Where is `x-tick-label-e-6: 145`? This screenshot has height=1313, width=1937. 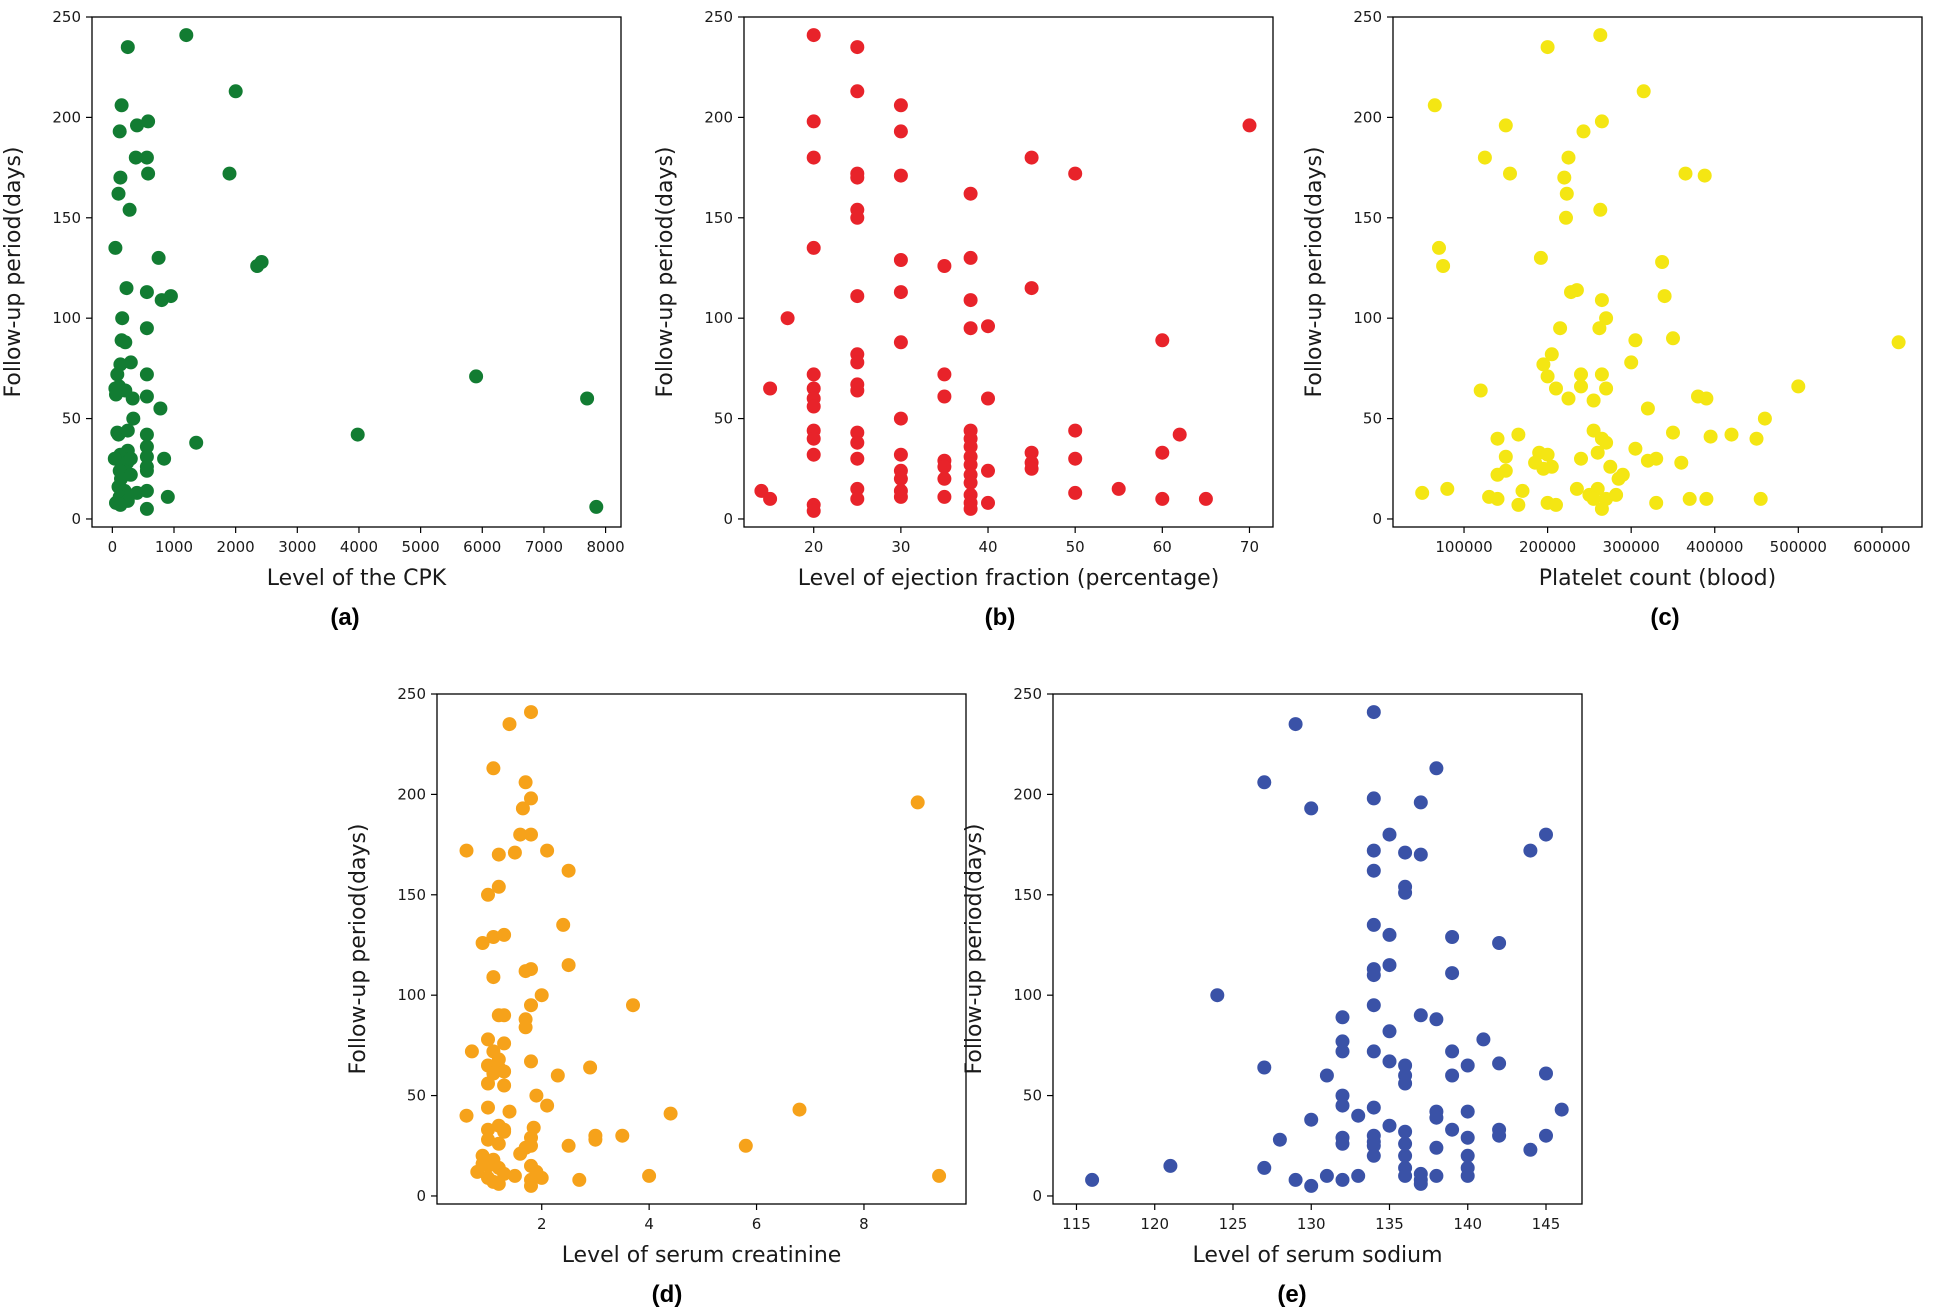 x-tick-label-e-6: 145 is located at coordinates (1546, 1224).